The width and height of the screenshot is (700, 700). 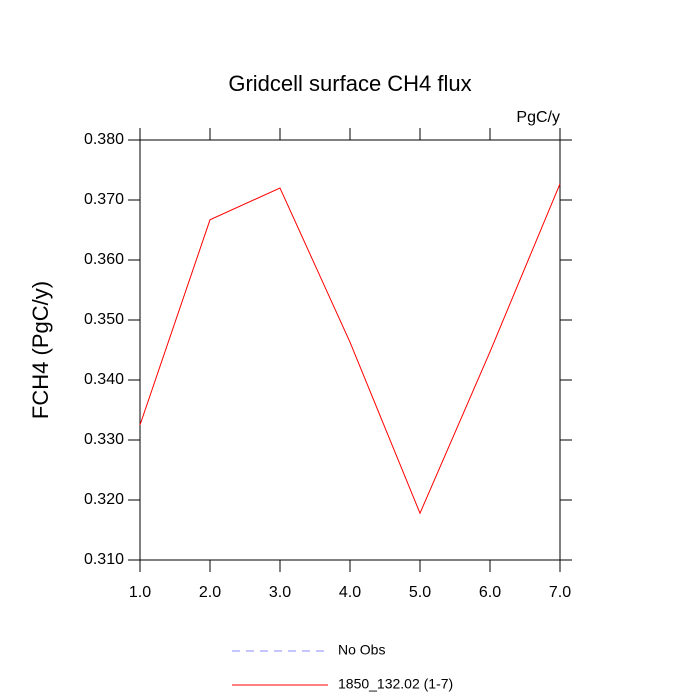 I want to click on x-tick-label: 5.0, so click(x=420, y=592).